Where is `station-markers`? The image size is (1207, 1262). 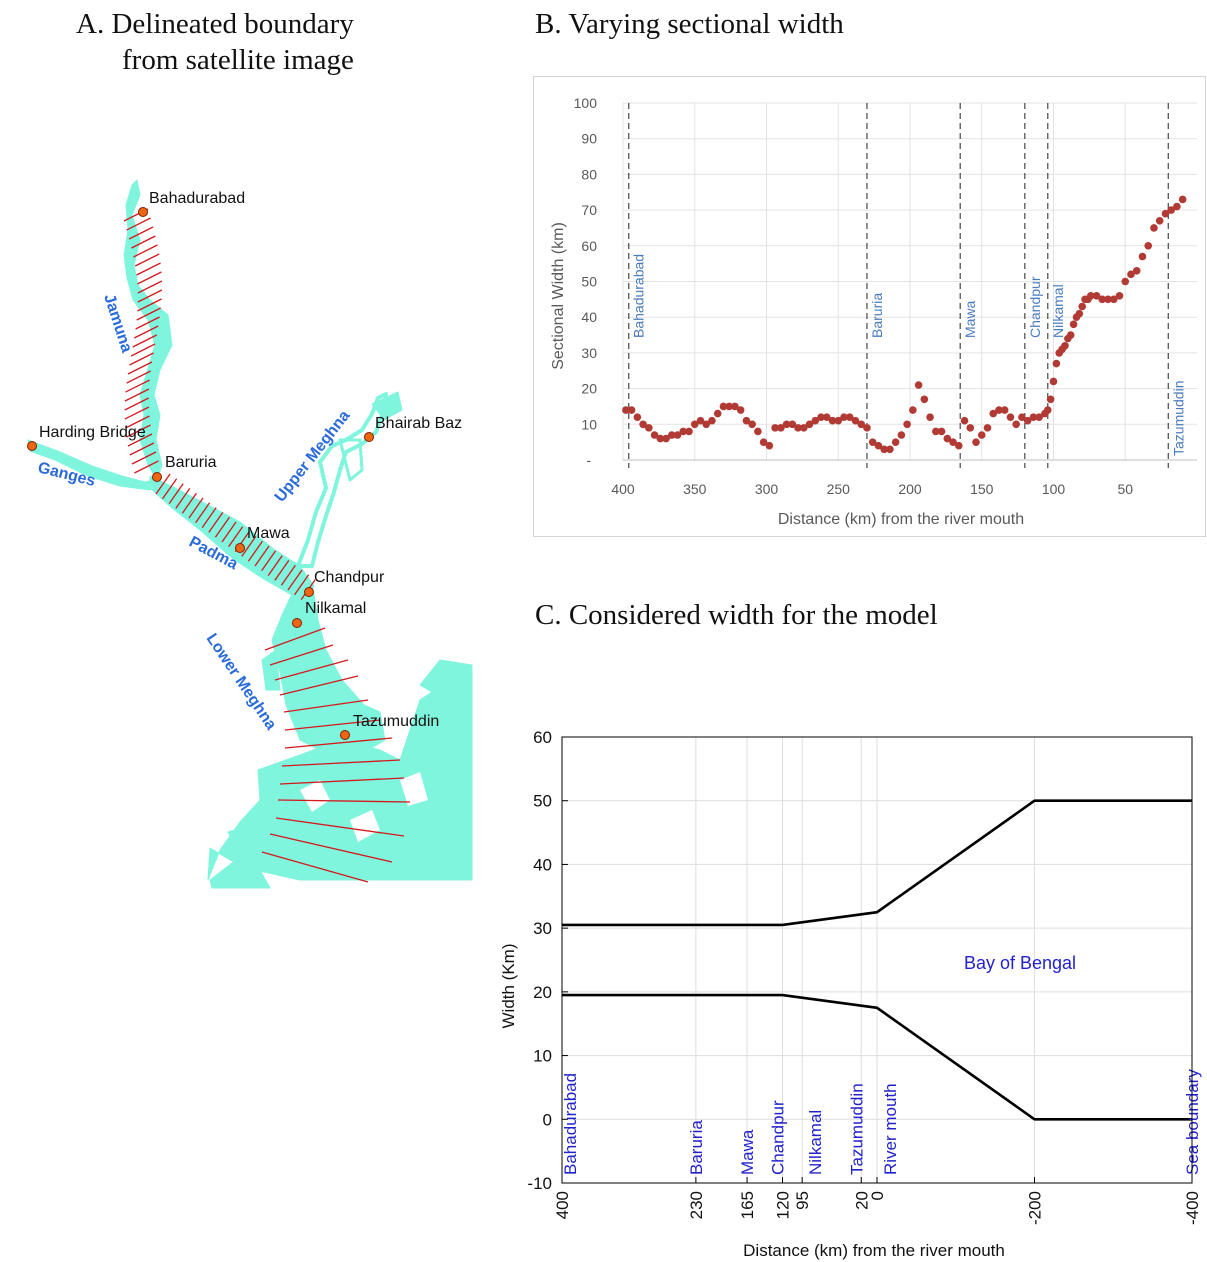
station-markers is located at coordinates (200, 473).